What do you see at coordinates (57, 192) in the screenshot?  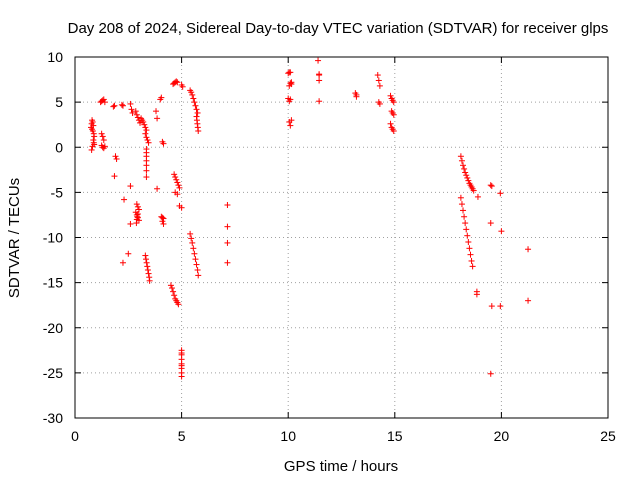 I see `y-tick-label: -5` at bounding box center [57, 192].